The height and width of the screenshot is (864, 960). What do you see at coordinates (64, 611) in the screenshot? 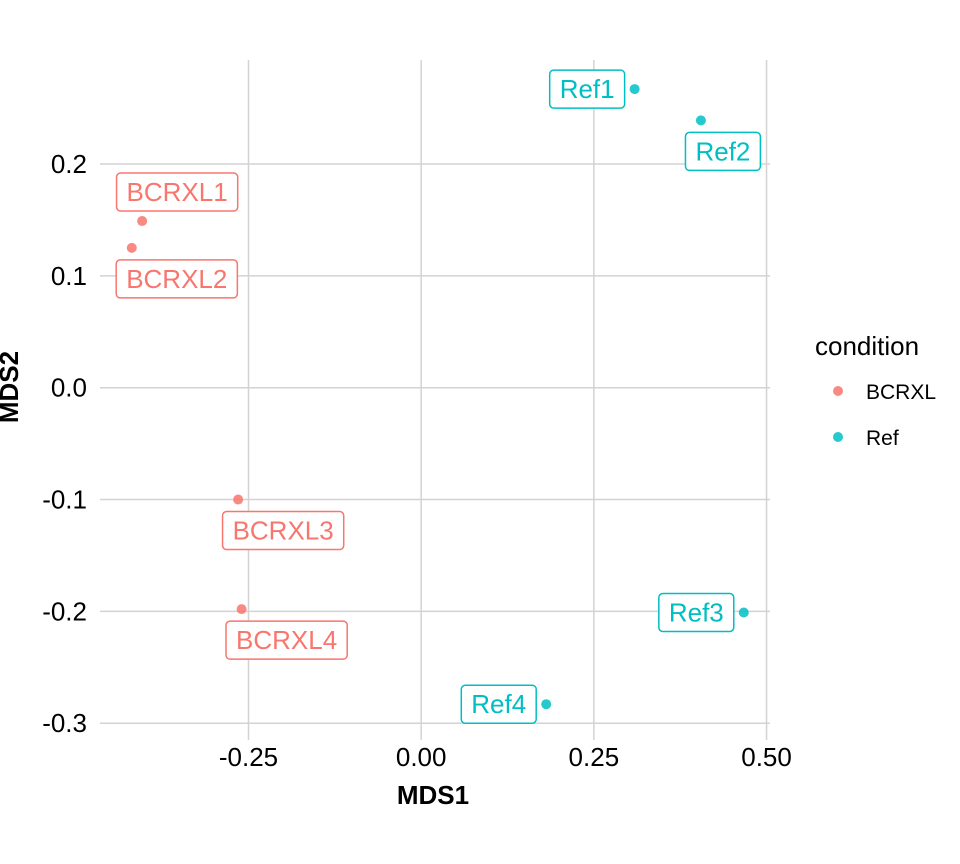
I see `y-tick-label: -0.2` at bounding box center [64, 611].